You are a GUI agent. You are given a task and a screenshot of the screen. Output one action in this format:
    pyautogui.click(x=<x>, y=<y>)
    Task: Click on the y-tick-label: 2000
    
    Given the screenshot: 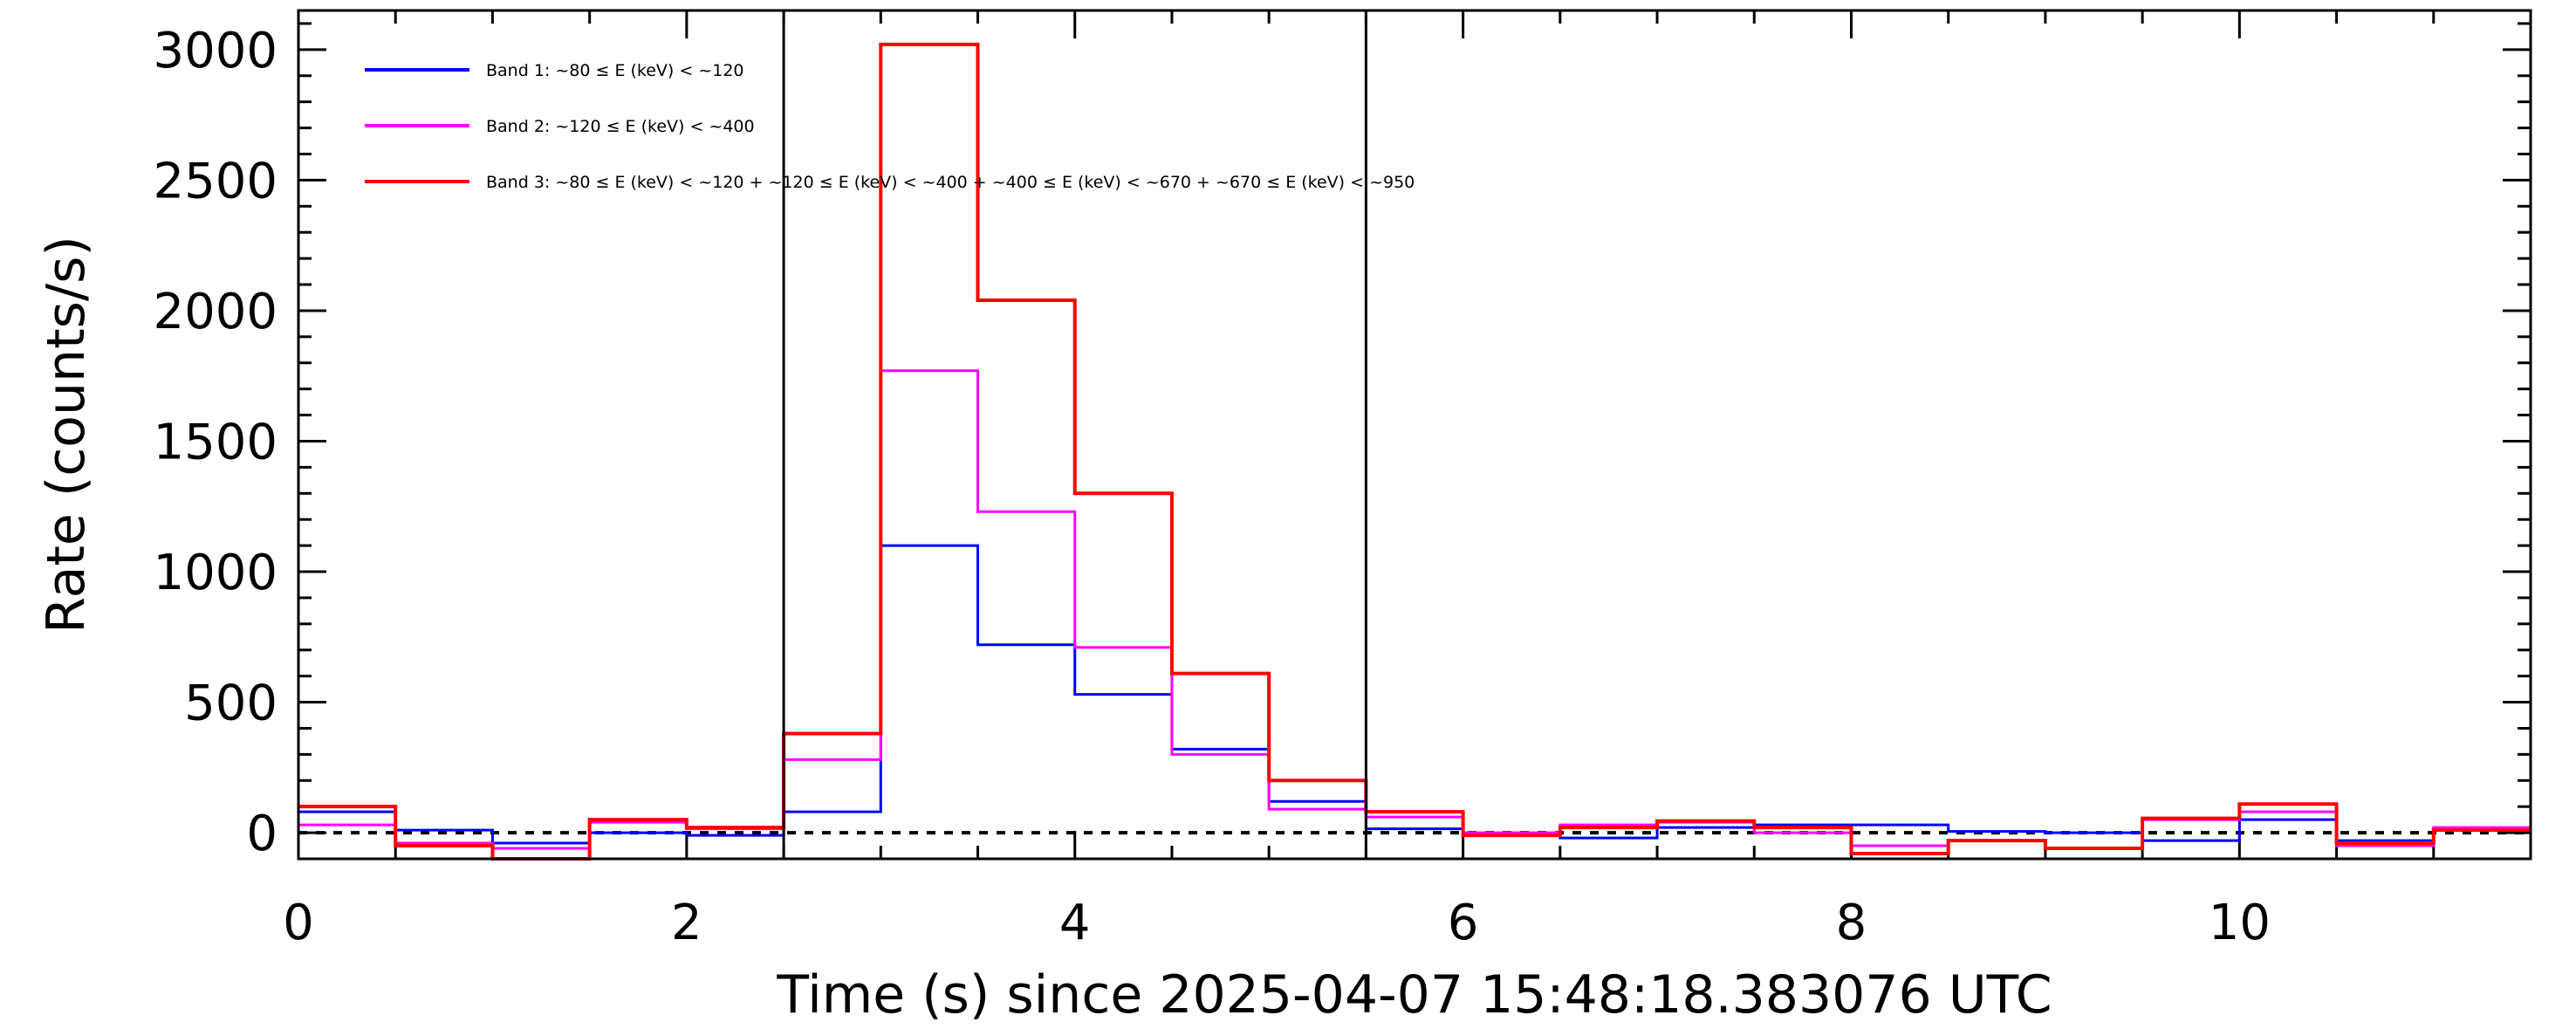 What is the action you would take?
    pyautogui.click(x=215, y=312)
    